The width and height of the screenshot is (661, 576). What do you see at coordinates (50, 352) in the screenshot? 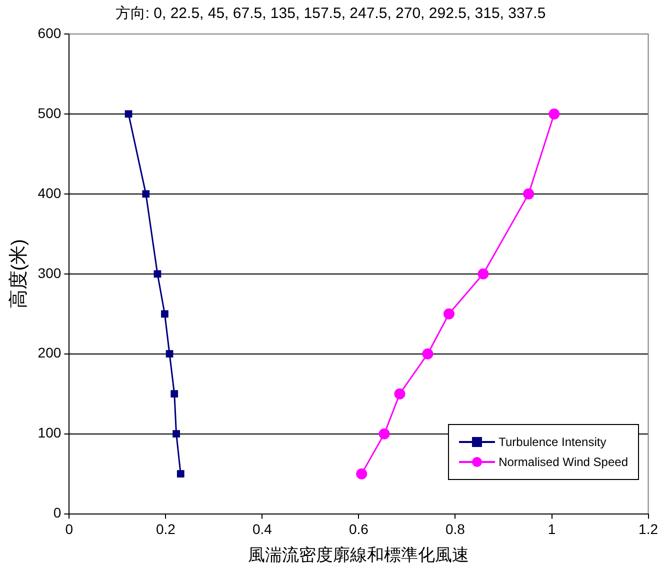
I see `y-tick-label: 200` at bounding box center [50, 352].